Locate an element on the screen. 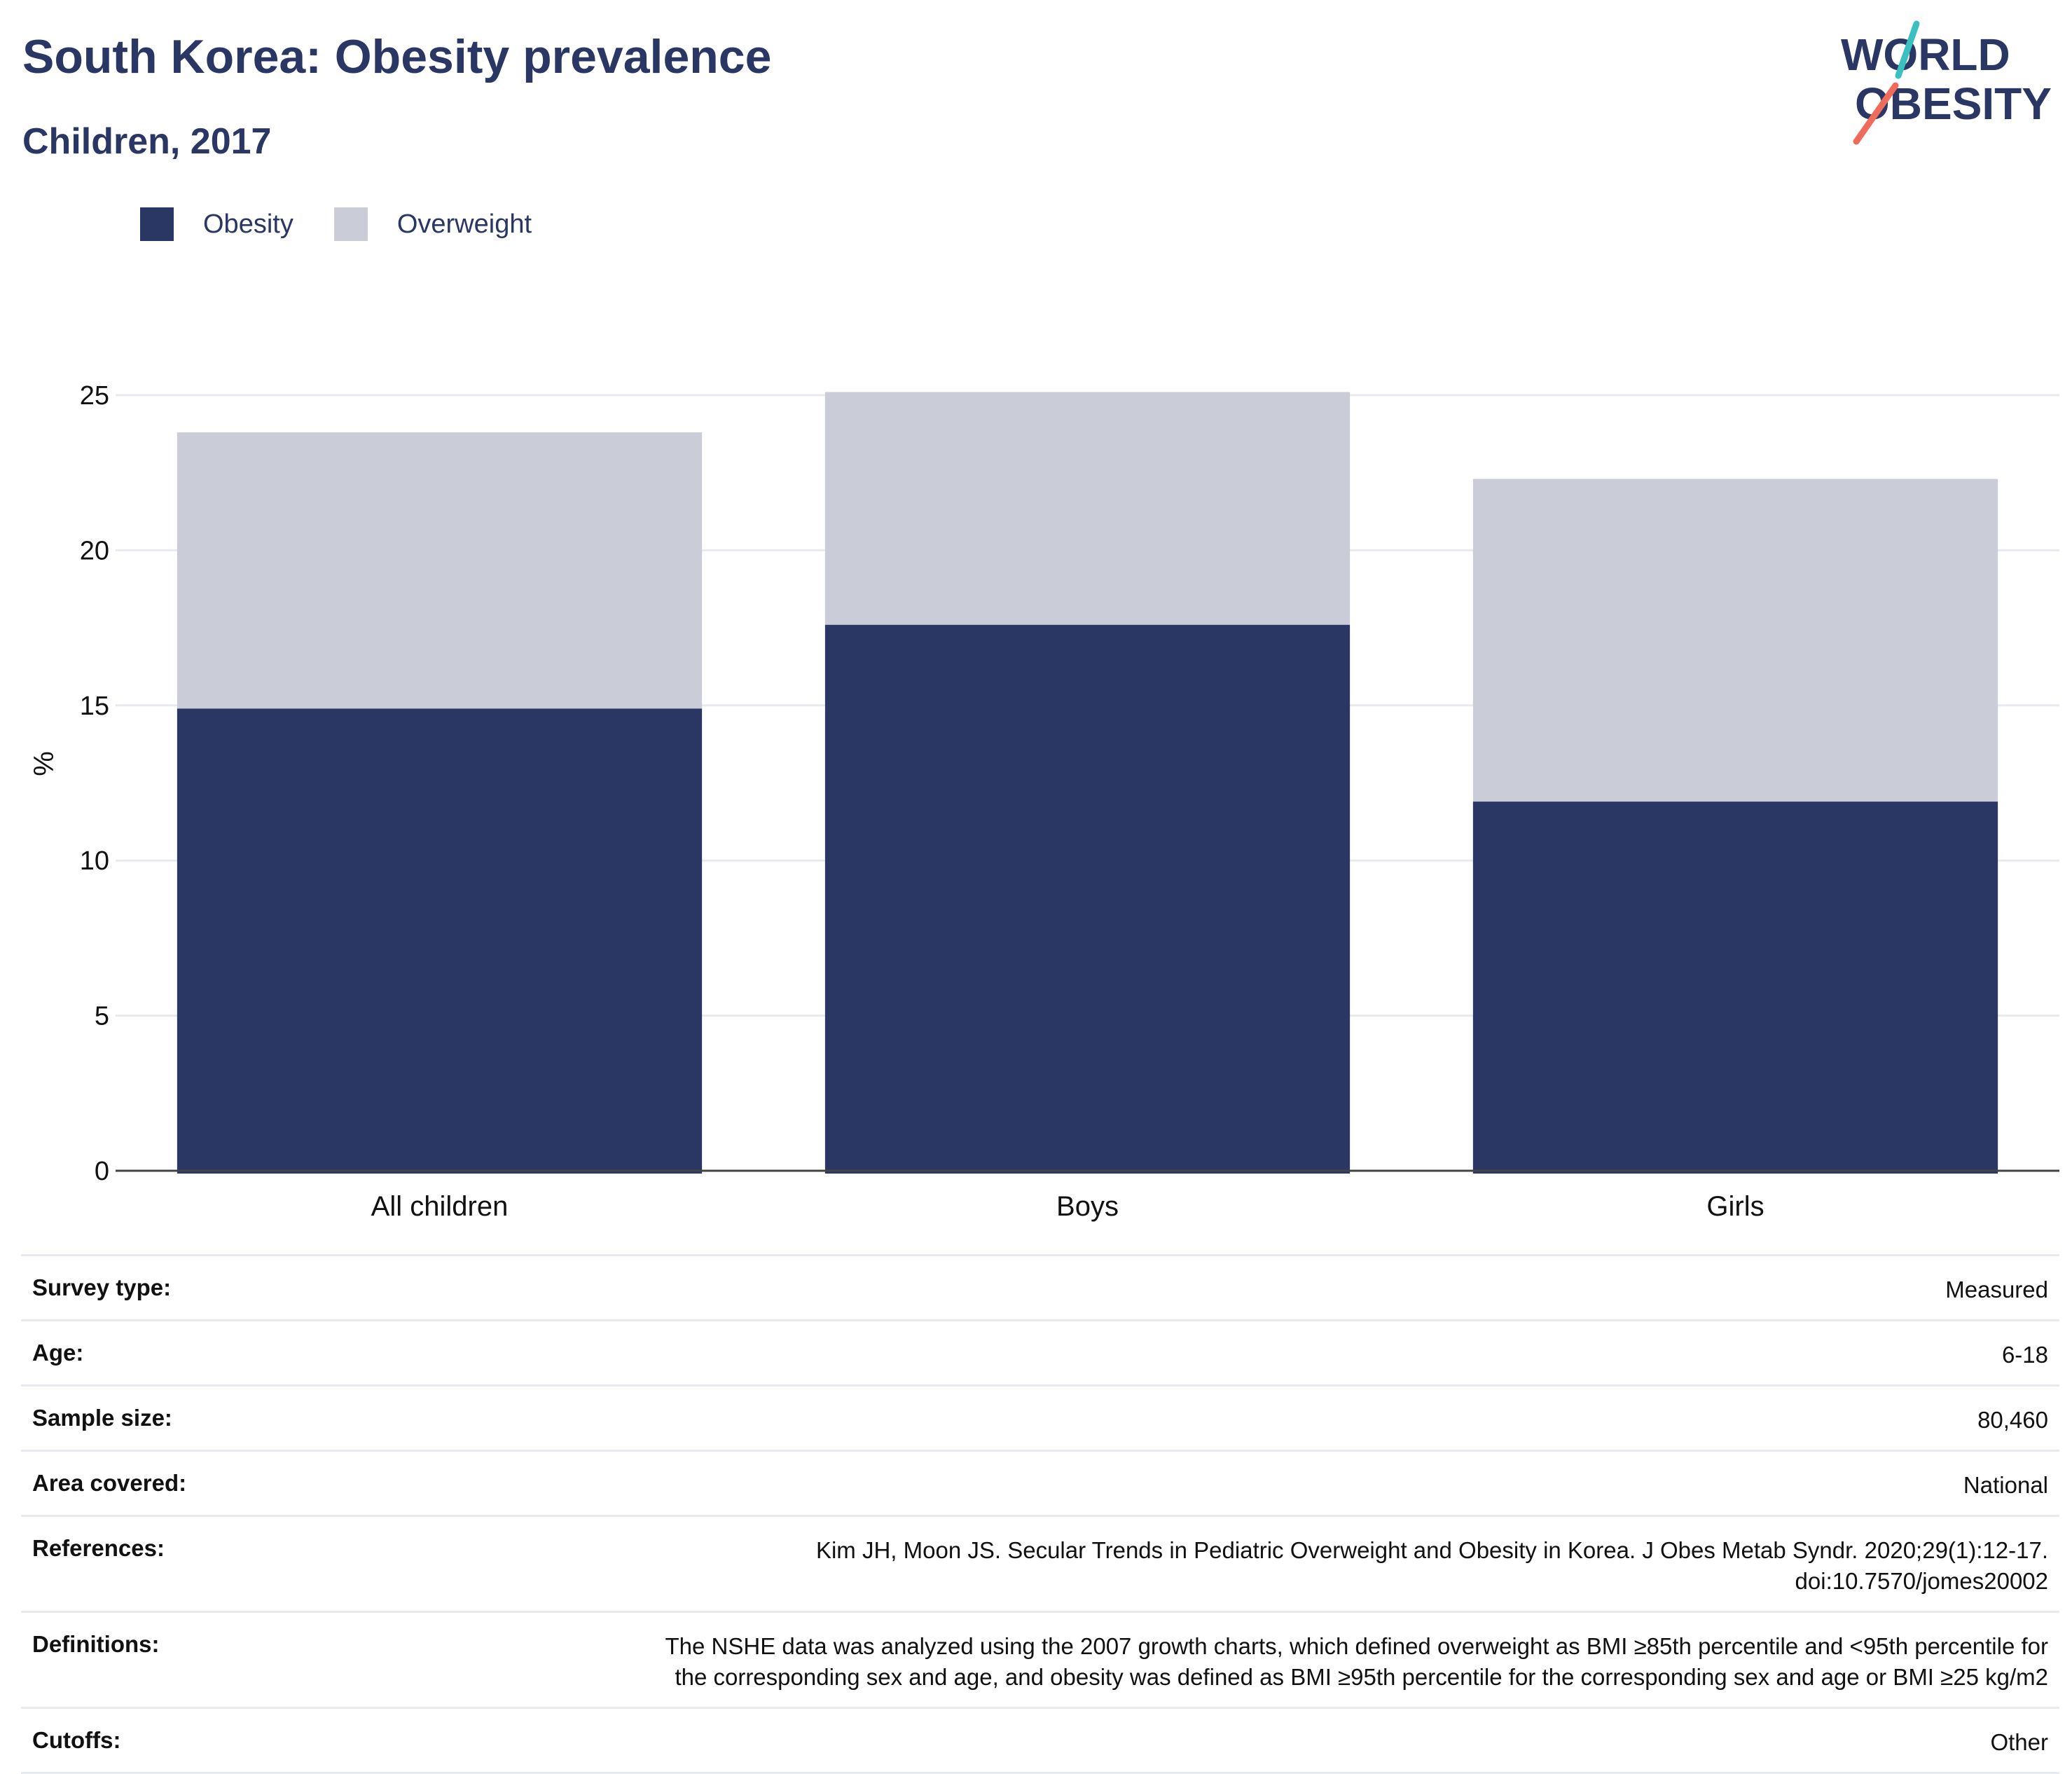 The height and width of the screenshot is (1774, 2072). world-obesity-logo: WORLD OBESITY is located at coordinates (1947, 82).